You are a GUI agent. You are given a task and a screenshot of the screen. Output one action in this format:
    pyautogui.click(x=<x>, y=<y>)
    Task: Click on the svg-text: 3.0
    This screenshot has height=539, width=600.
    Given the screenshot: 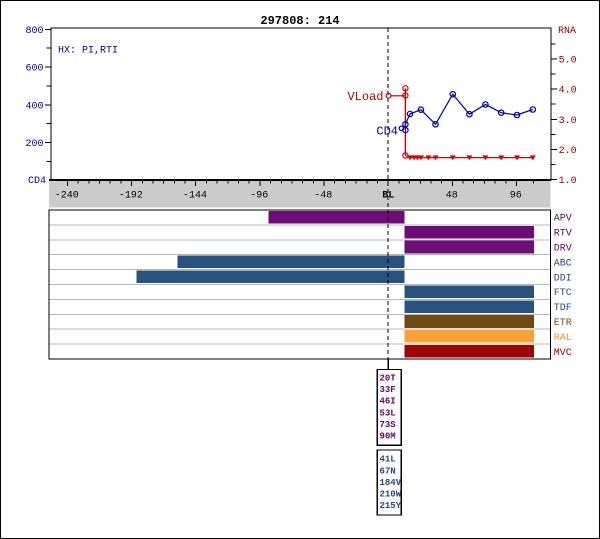 What is the action you would take?
    pyautogui.click(x=568, y=121)
    